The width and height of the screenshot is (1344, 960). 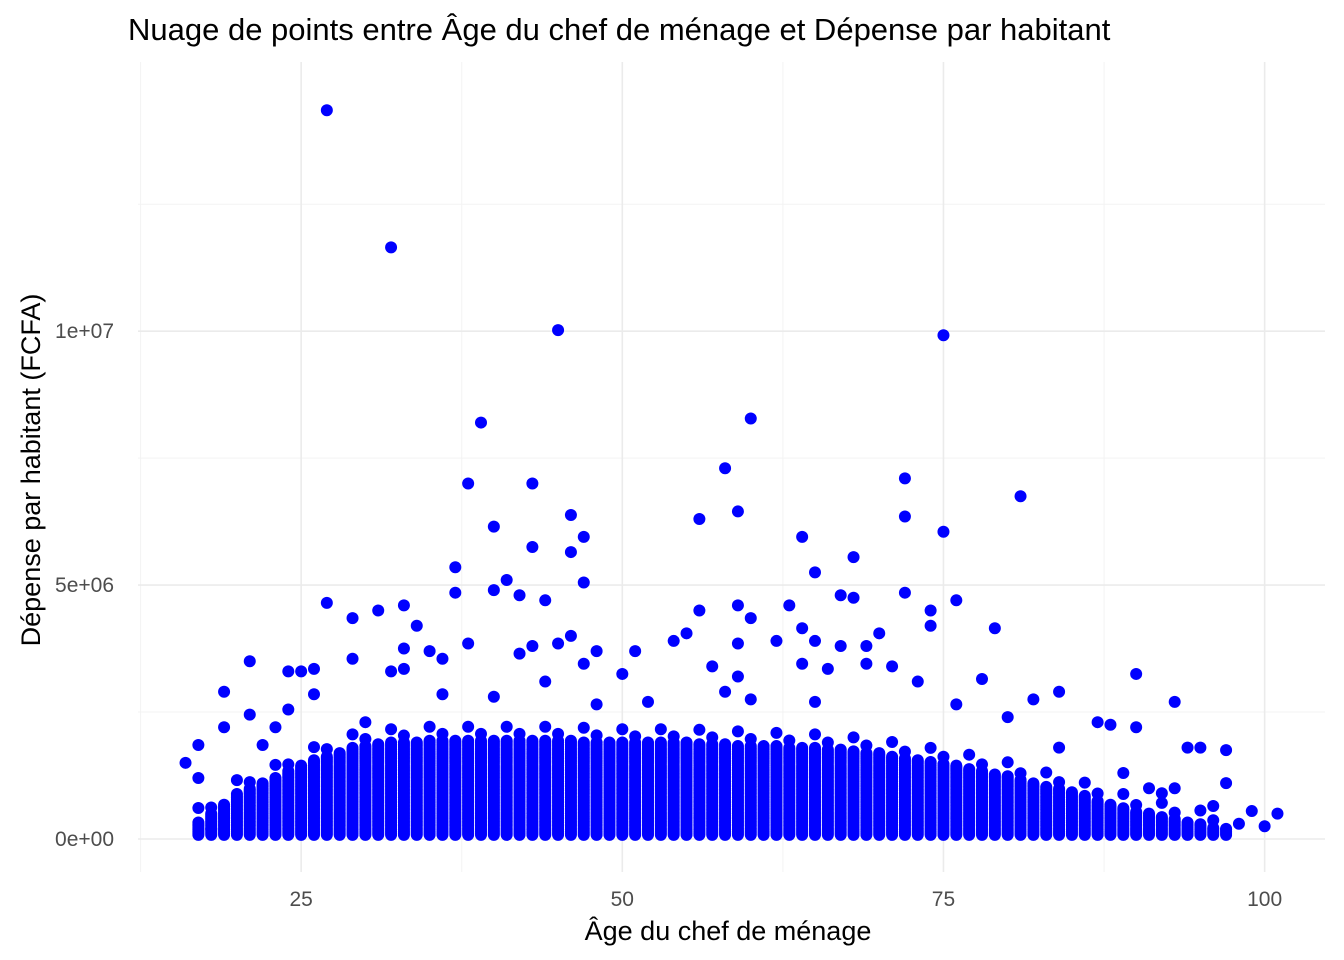 What do you see at coordinates (1264, 899) in the screenshot?
I see `x-tick-label: 100` at bounding box center [1264, 899].